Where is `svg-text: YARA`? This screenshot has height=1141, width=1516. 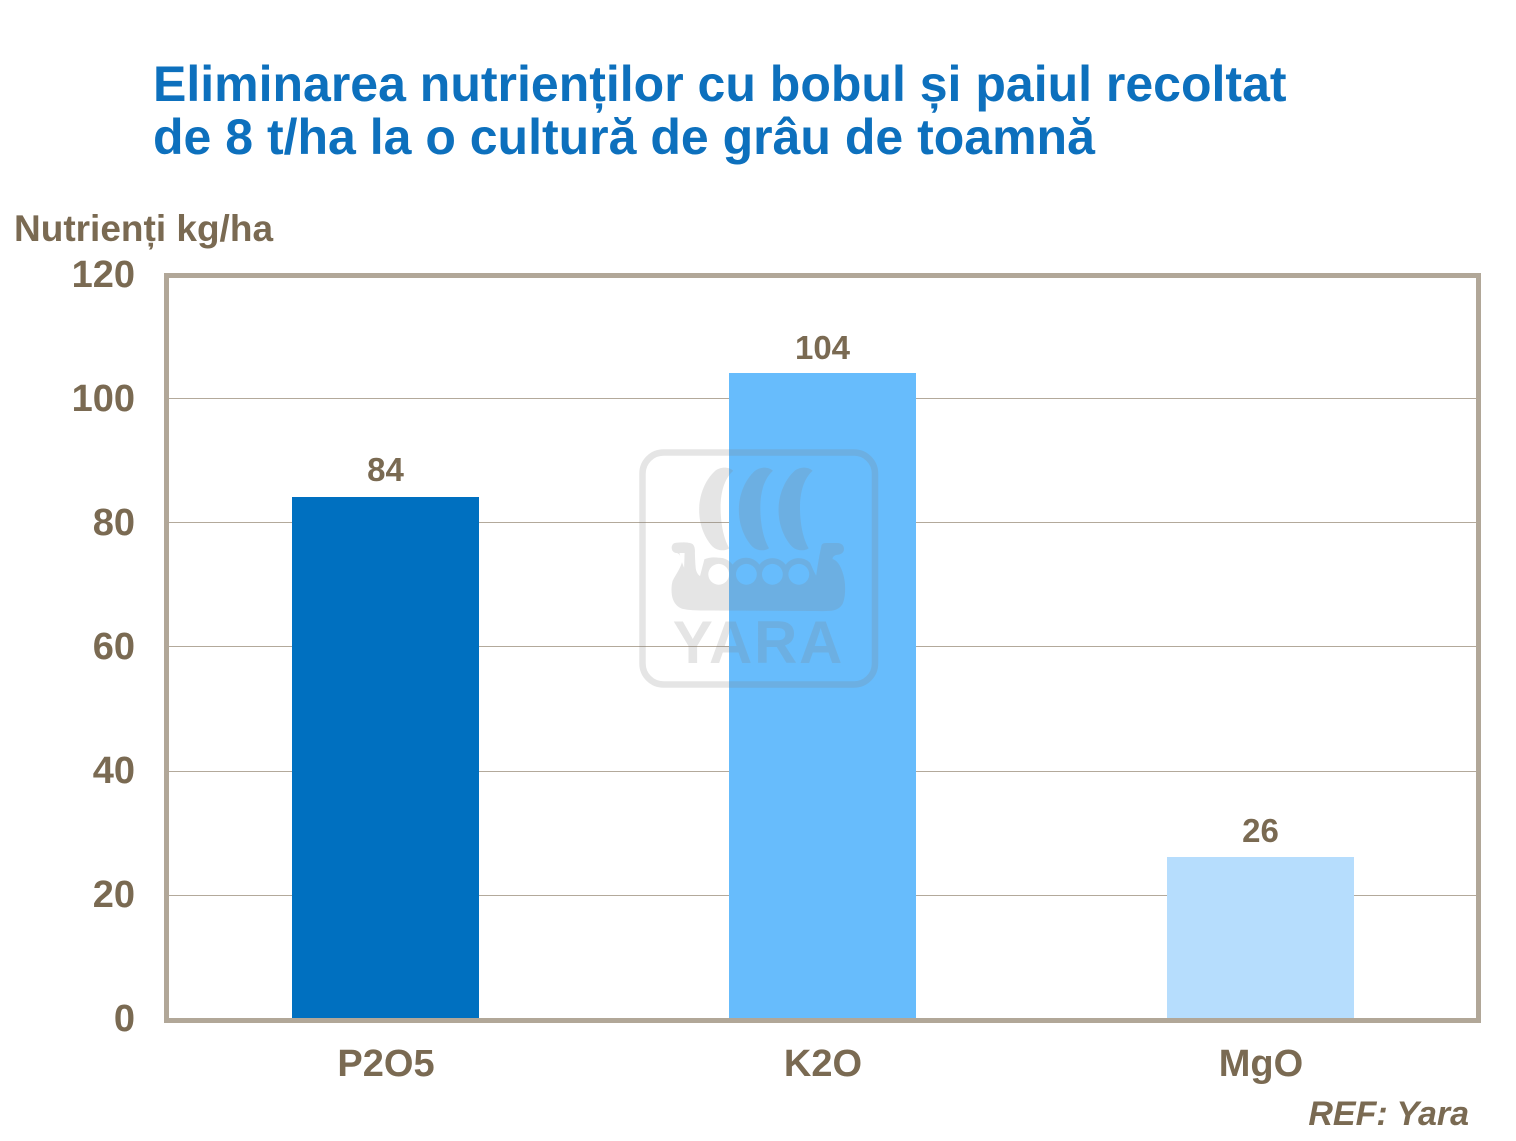 svg-text: YARA is located at coordinates (758, 642).